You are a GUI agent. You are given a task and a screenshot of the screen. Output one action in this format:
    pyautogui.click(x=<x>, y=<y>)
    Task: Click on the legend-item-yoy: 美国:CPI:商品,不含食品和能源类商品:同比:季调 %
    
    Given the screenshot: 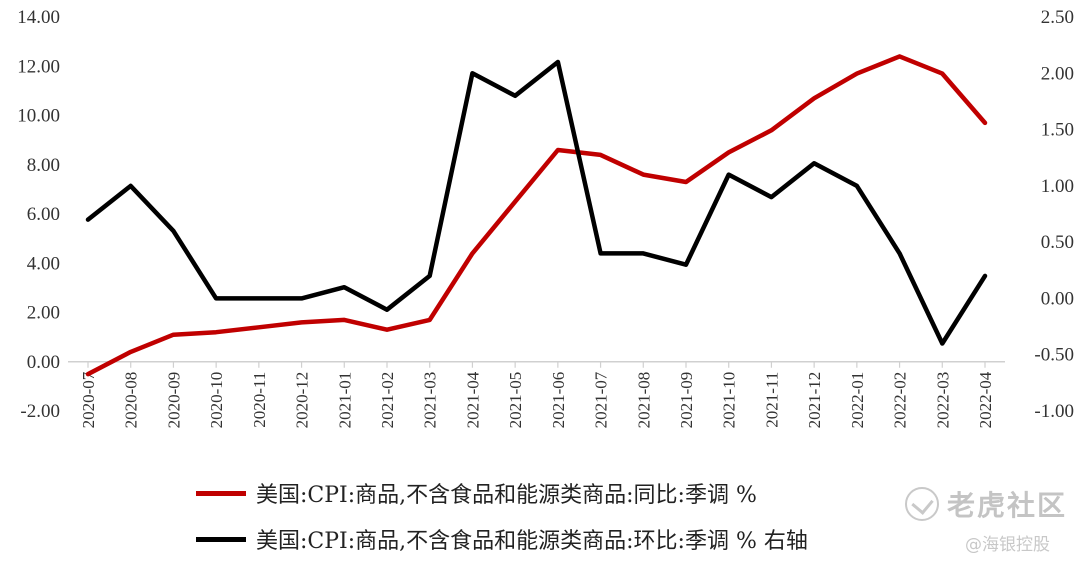 What is the action you would take?
    pyautogui.click(x=502, y=493)
    